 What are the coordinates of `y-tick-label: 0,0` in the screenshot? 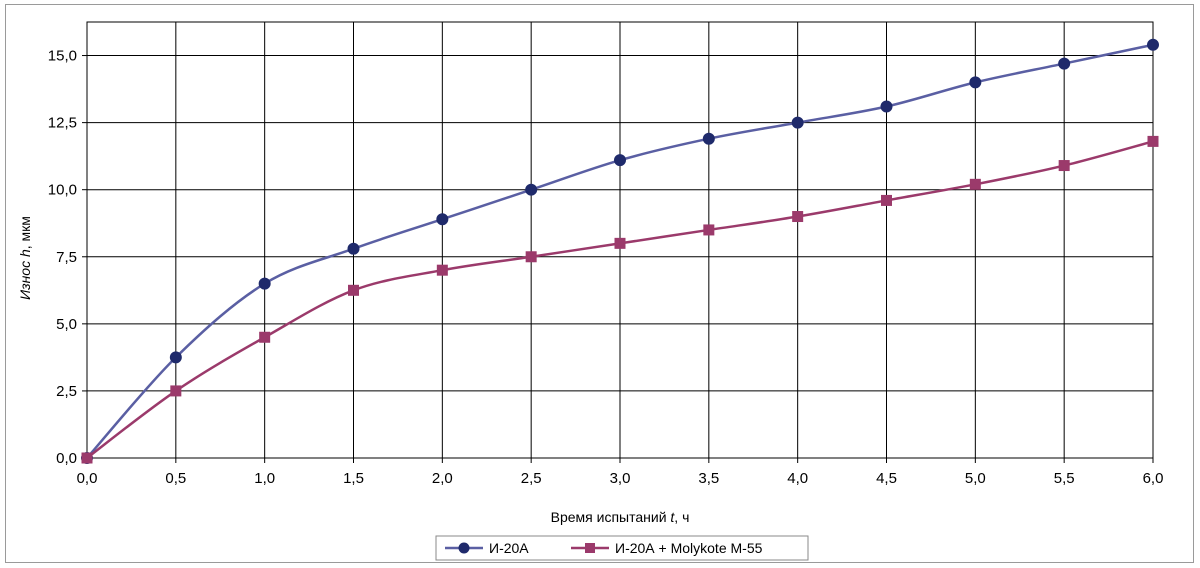 It's located at (66, 458).